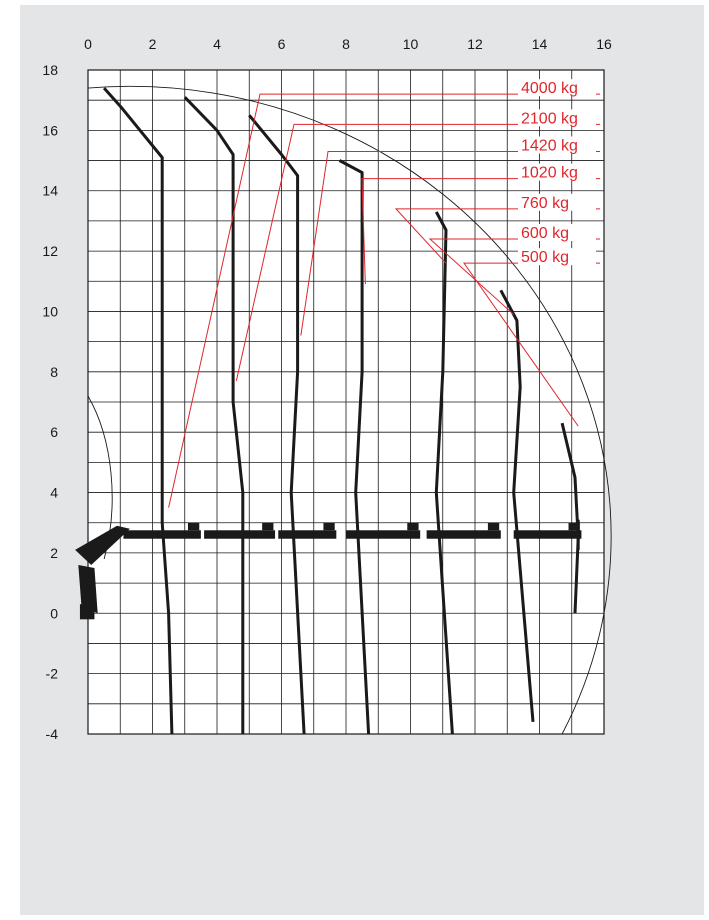  I want to click on x-tick-label: 10, so click(411, 44).